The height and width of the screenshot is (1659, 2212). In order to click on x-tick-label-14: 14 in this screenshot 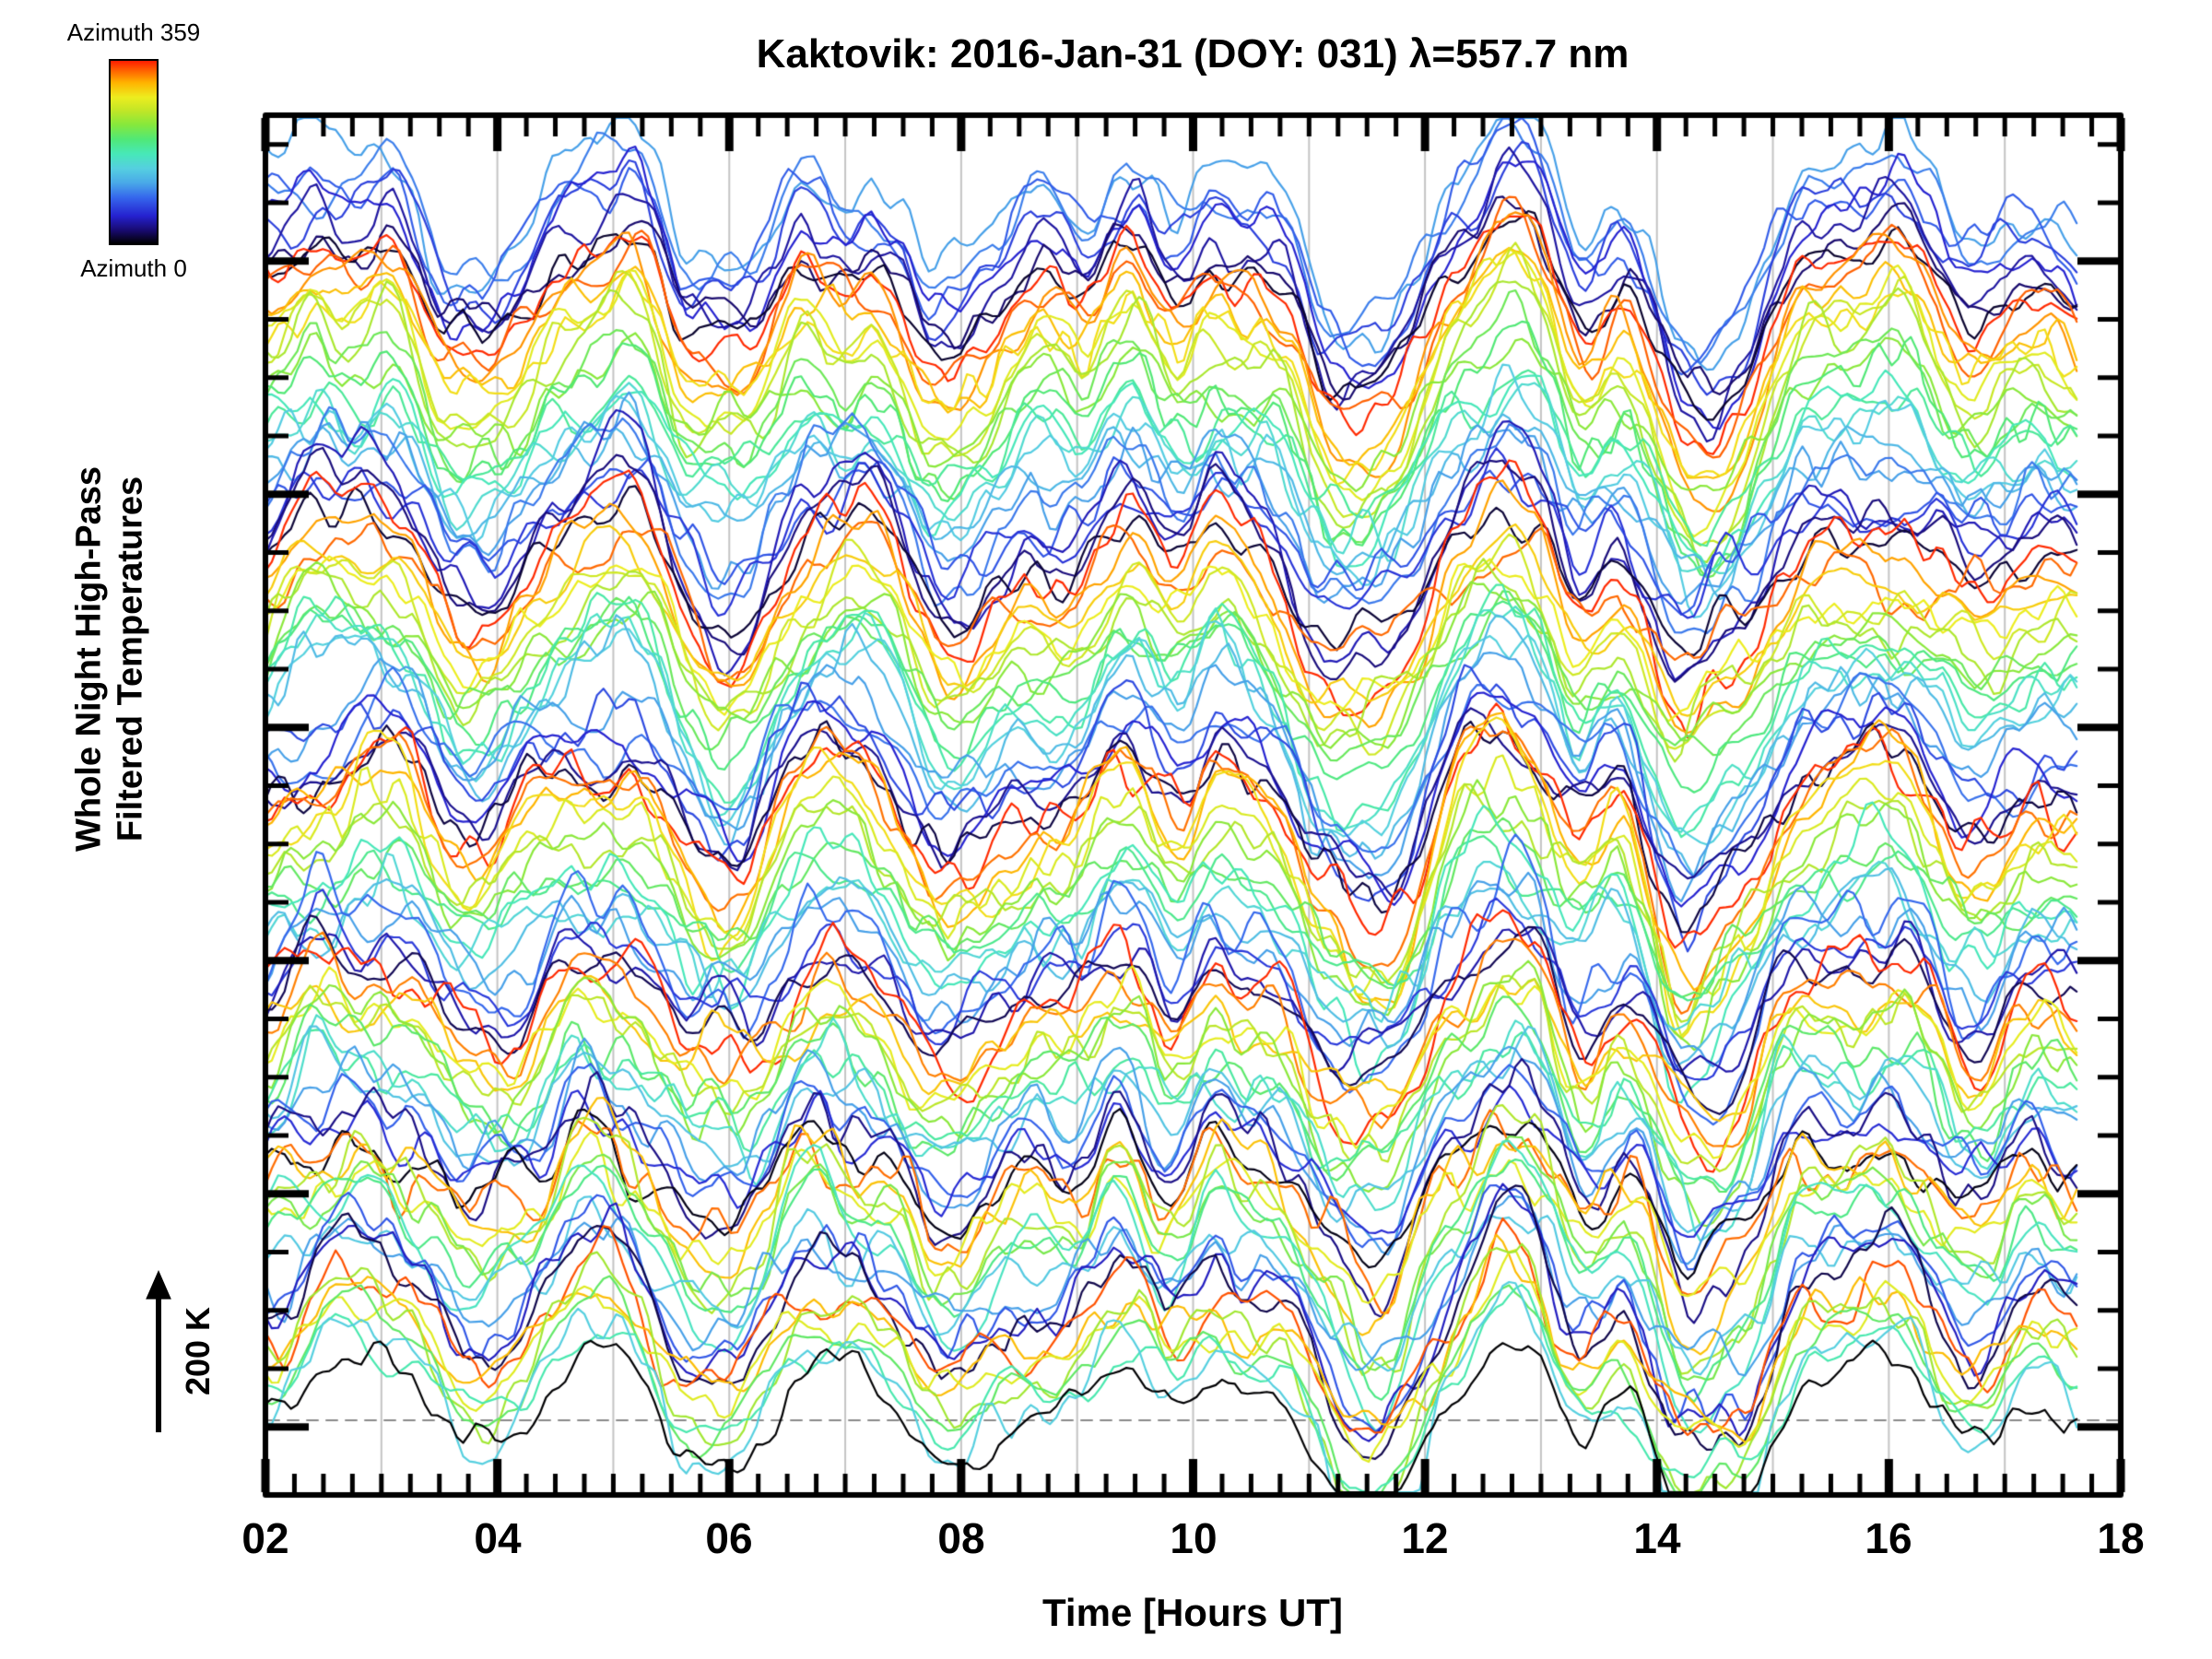, I will do `click(1657, 1538)`.